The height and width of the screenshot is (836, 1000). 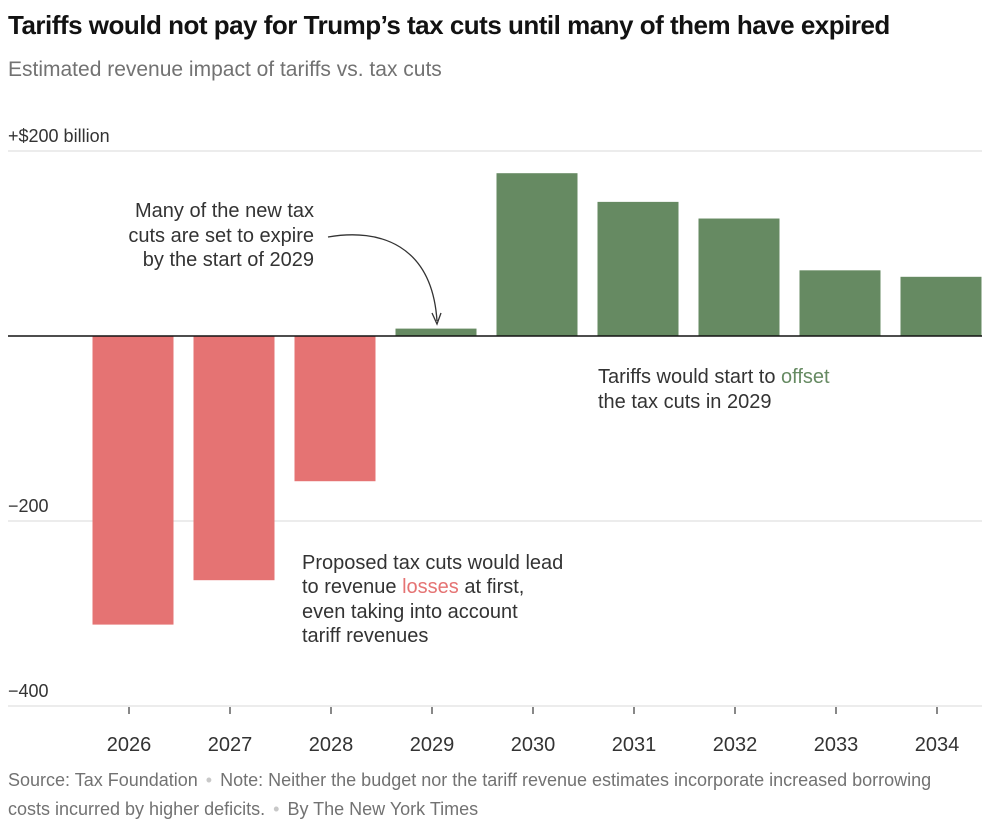 What do you see at coordinates (221, 236) in the screenshot?
I see `annotation-expire-line-2: cuts are set to expire` at bounding box center [221, 236].